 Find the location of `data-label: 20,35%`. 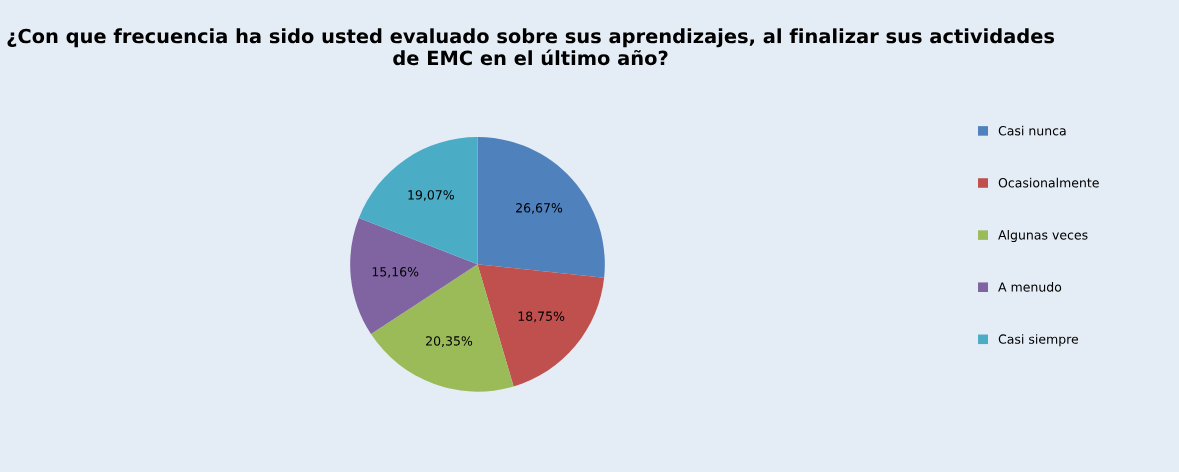

data-label: 20,35% is located at coordinates (449, 341).